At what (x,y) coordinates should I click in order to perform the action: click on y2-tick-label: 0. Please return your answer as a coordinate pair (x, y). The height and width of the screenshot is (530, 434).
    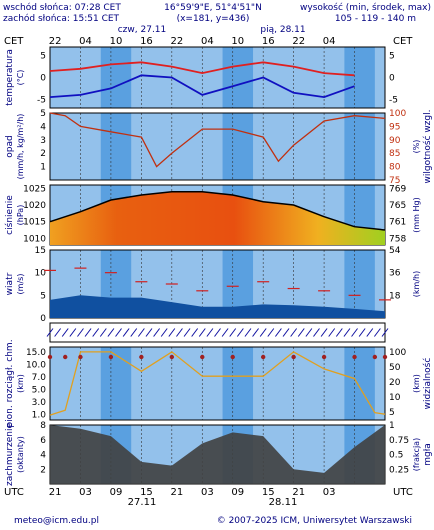
    Looking at the image, I should click on (392, 79).